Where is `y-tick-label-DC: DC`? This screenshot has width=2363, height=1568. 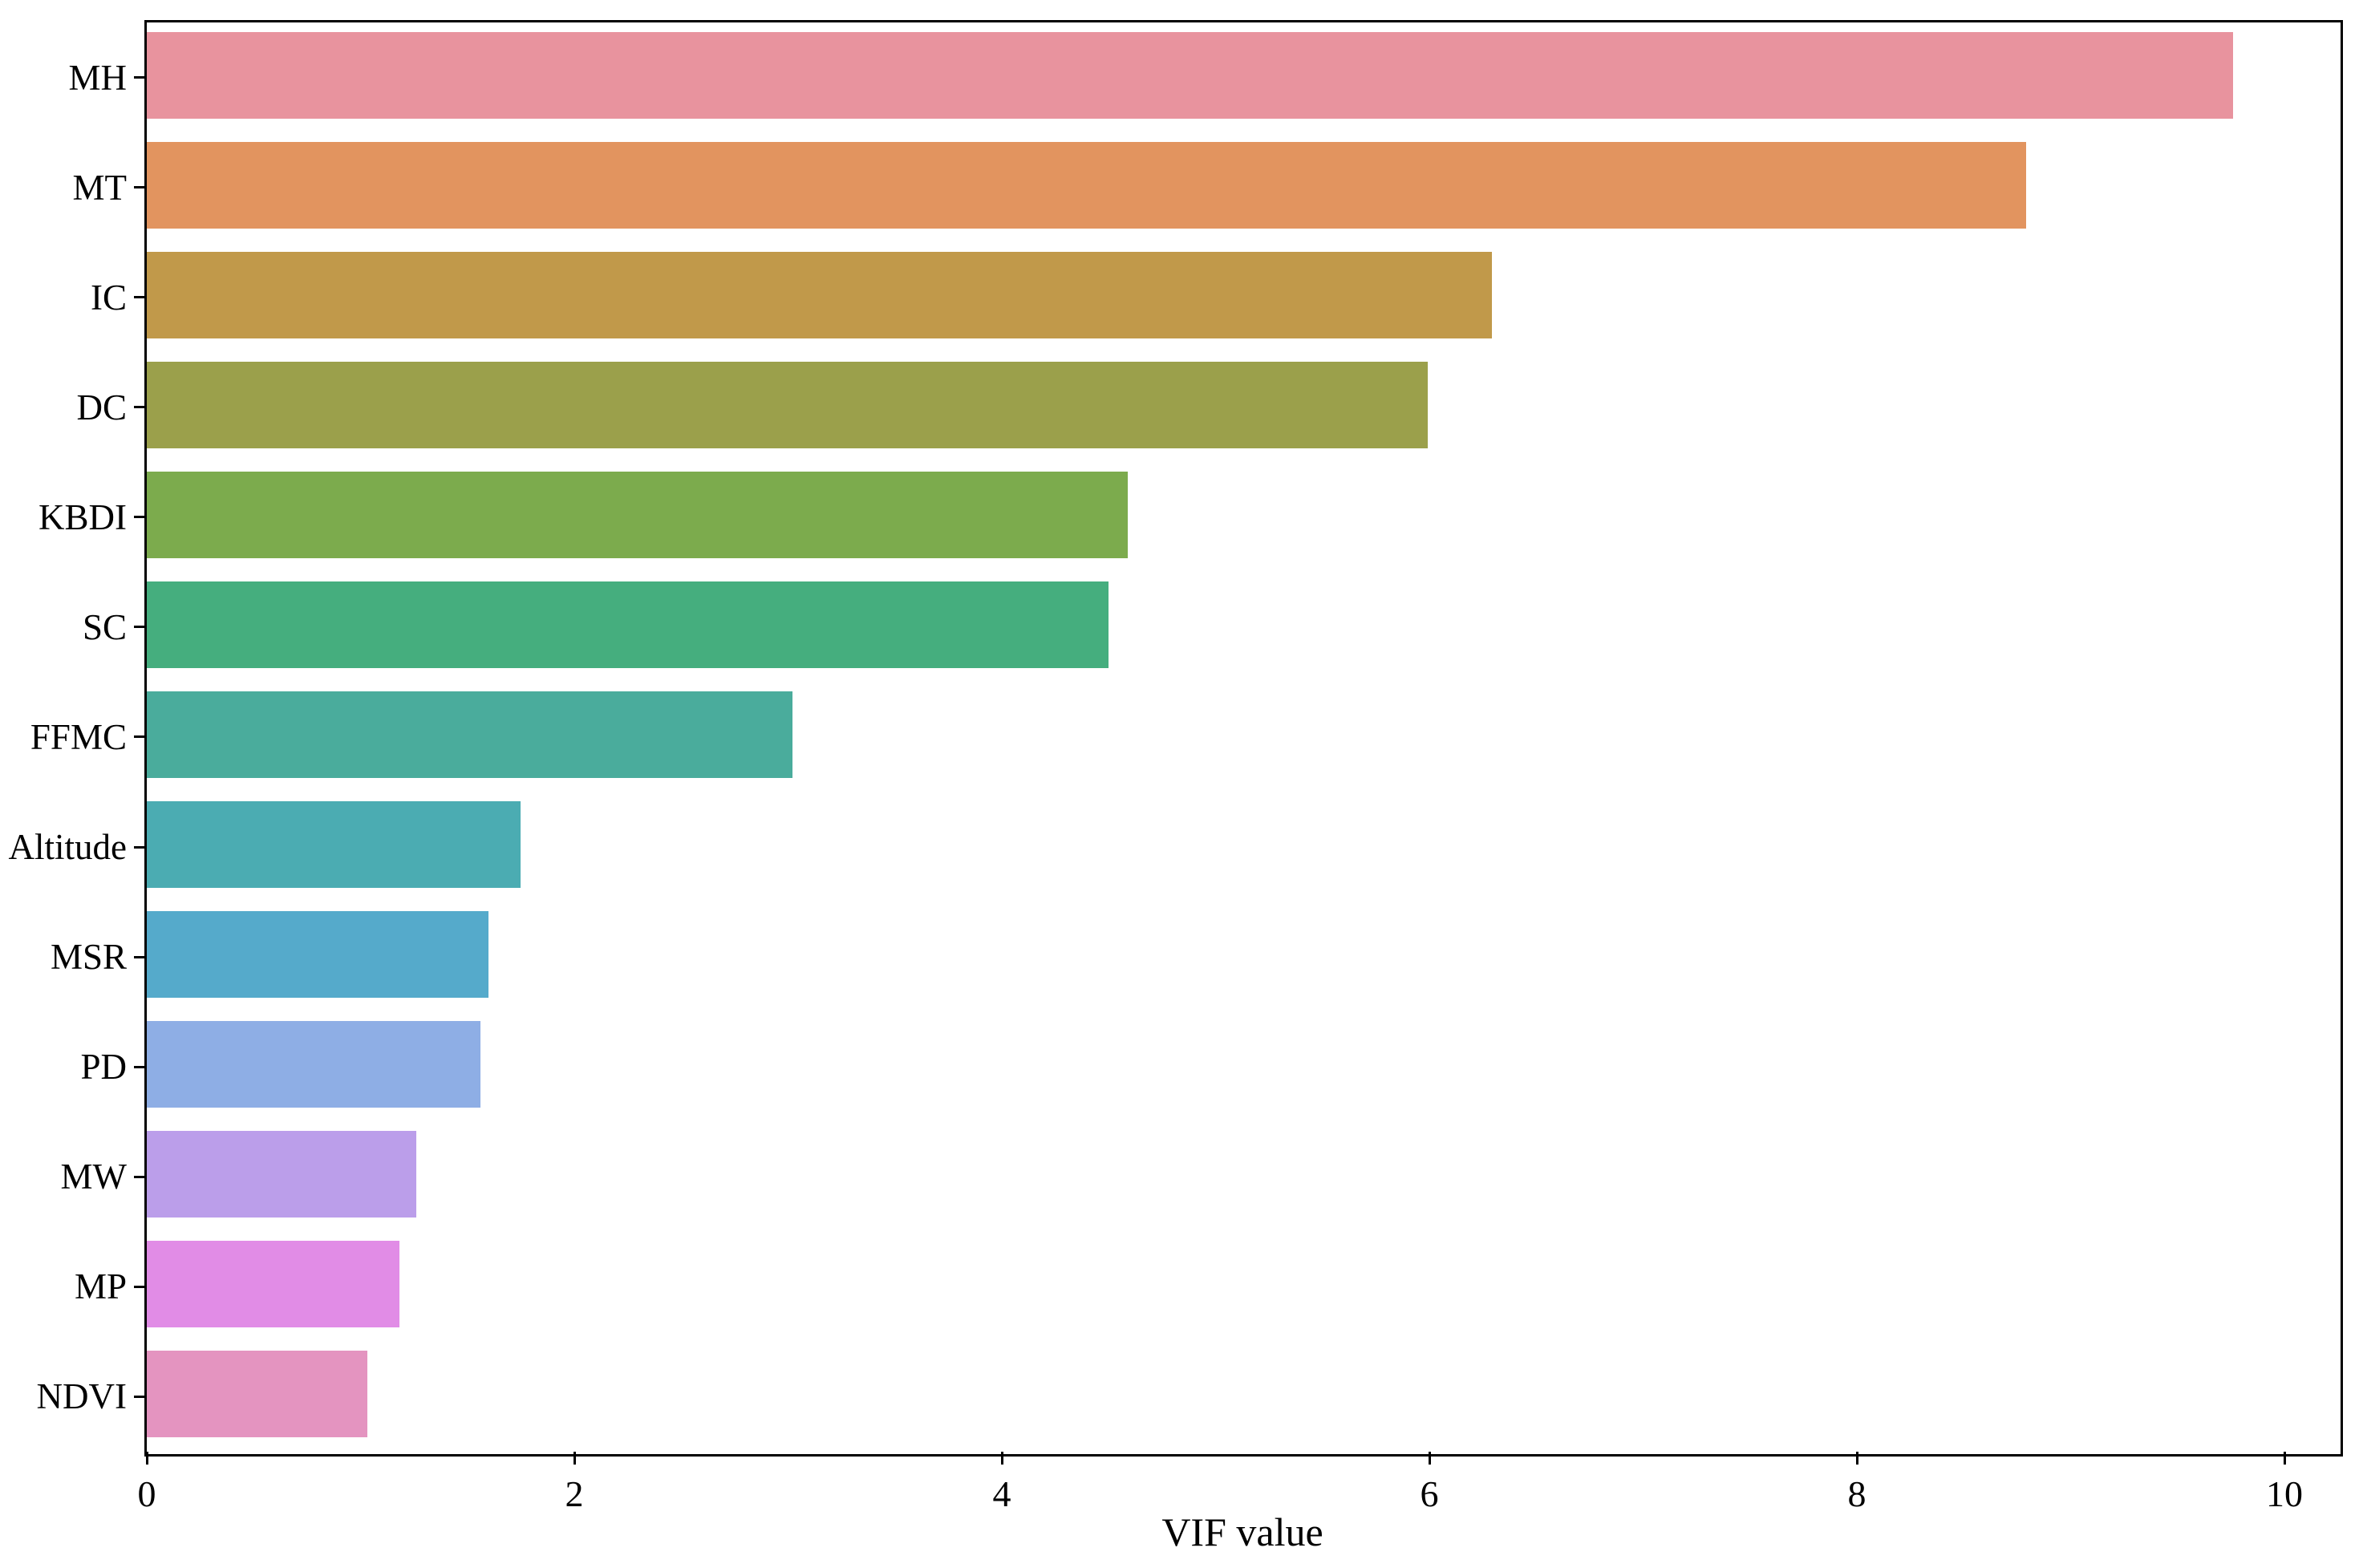 y-tick-label-DC: DC is located at coordinates (101, 407).